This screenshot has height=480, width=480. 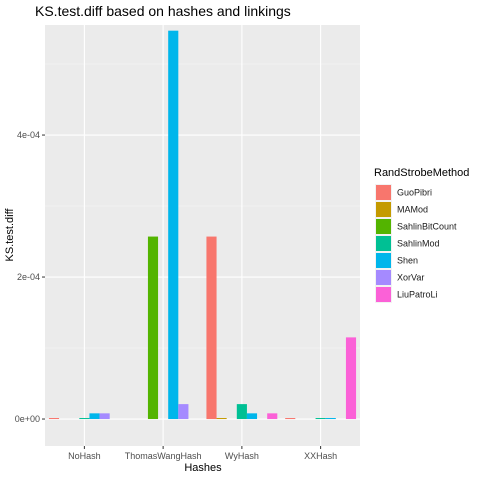 What do you see at coordinates (417, 295) in the screenshot?
I see `legend-label: LiuPatroLi` at bounding box center [417, 295].